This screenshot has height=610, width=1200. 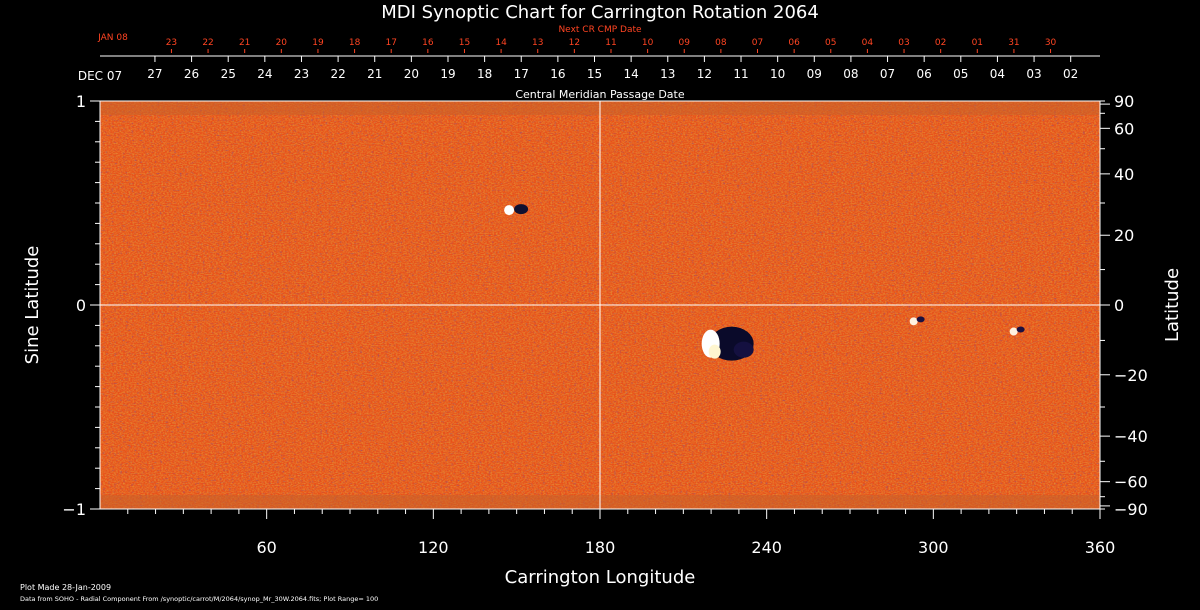 What do you see at coordinates (266, 547) in the screenshot?
I see `x-tick-label: 60` at bounding box center [266, 547].